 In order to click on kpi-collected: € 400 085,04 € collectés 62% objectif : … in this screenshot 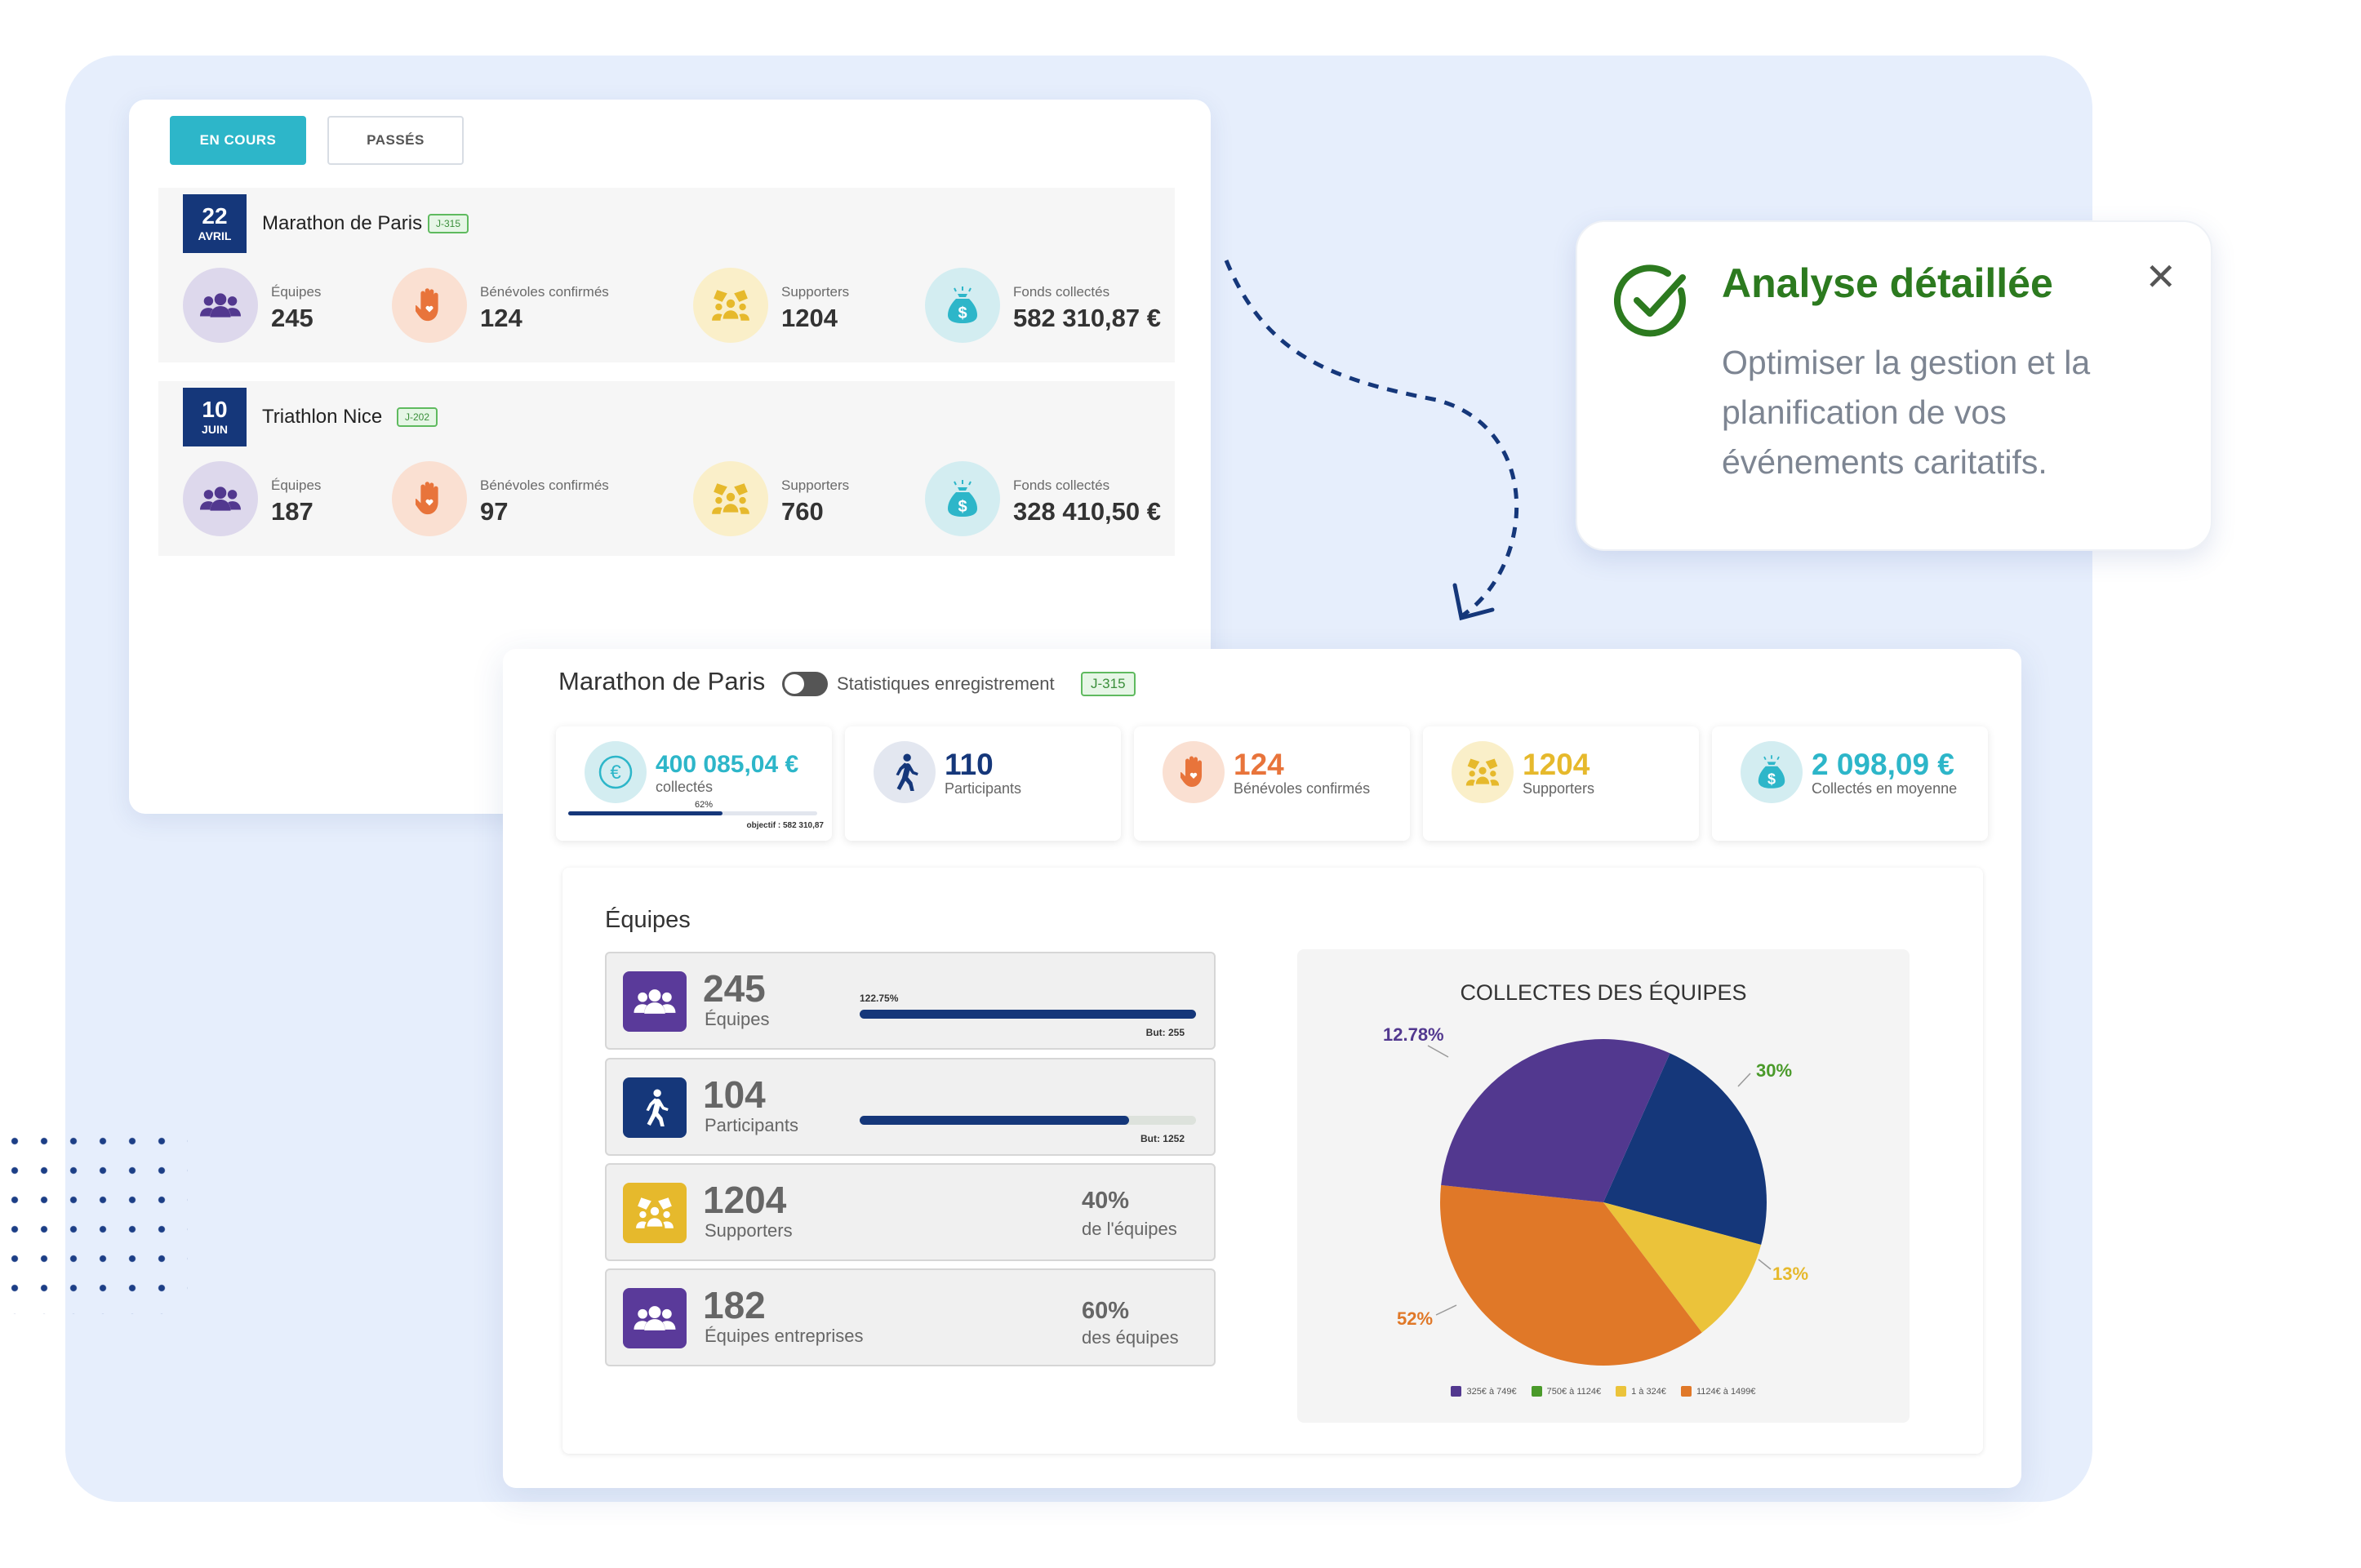, I will do `click(694, 783)`.